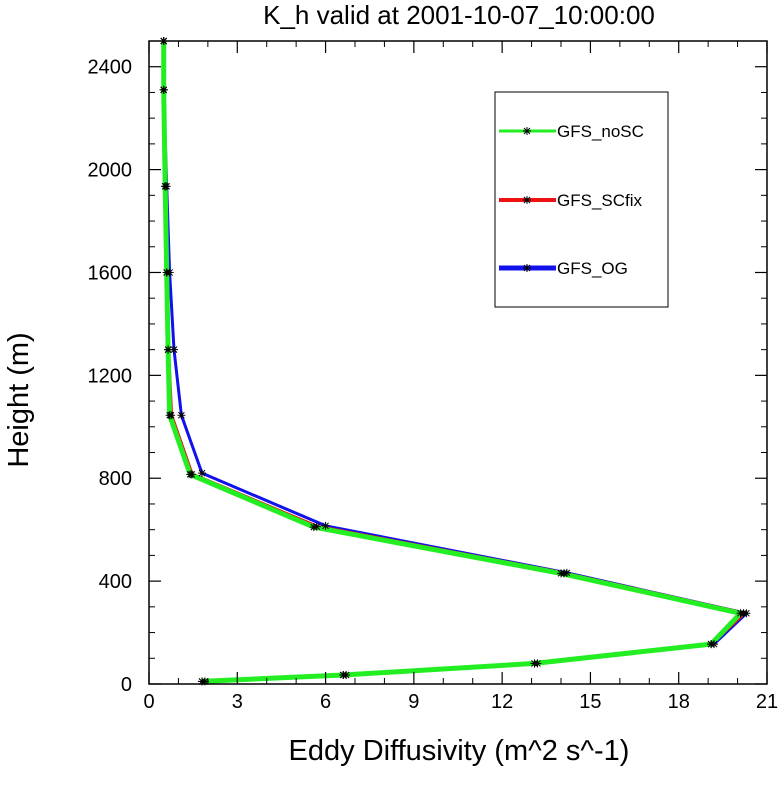 The image size is (783, 796). What do you see at coordinates (126, 685) in the screenshot?
I see `y-tick-label: 0` at bounding box center [126, 685].